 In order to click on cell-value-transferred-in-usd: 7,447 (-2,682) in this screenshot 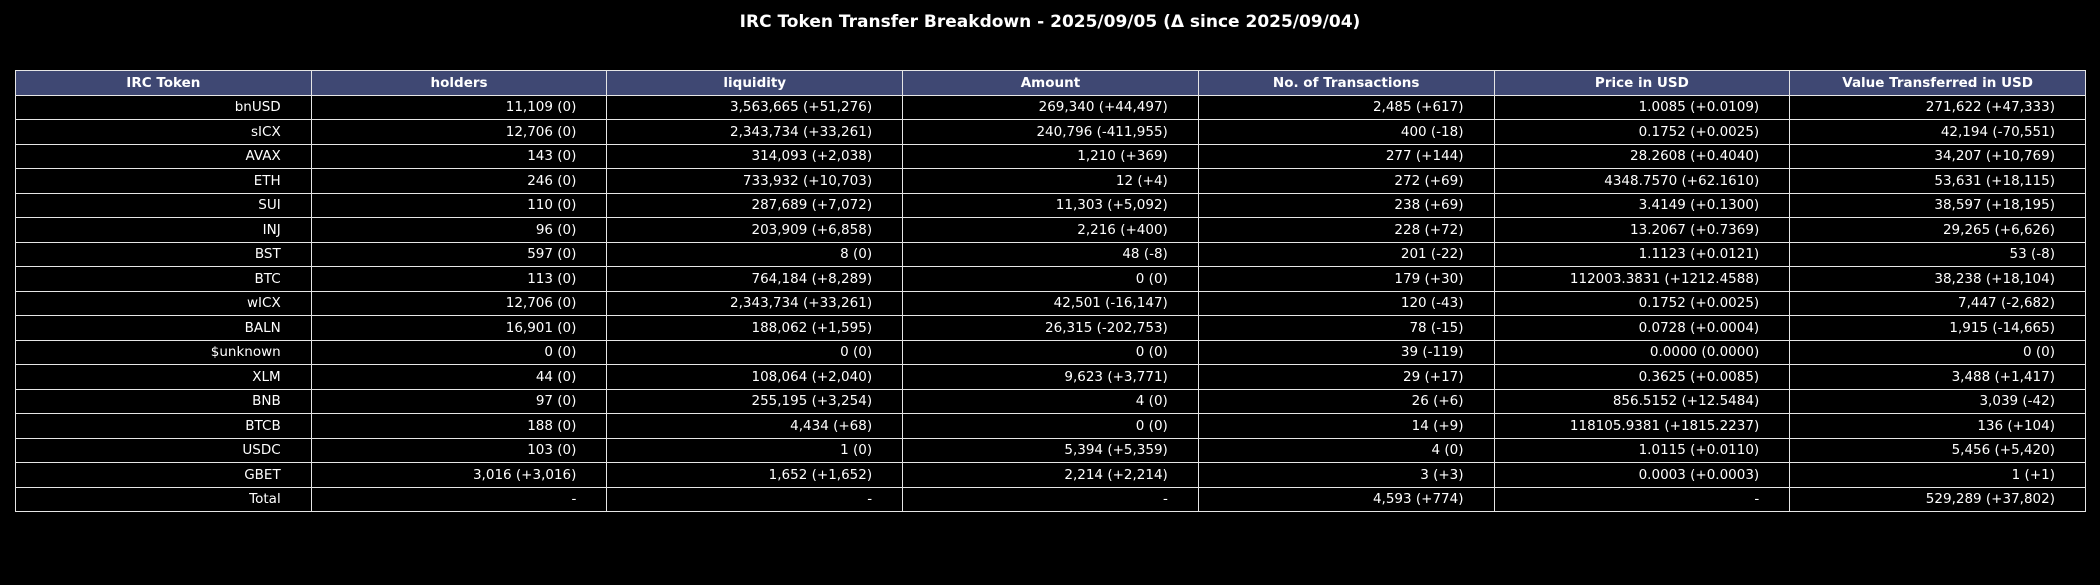, I will do `click(1937, 303)`.